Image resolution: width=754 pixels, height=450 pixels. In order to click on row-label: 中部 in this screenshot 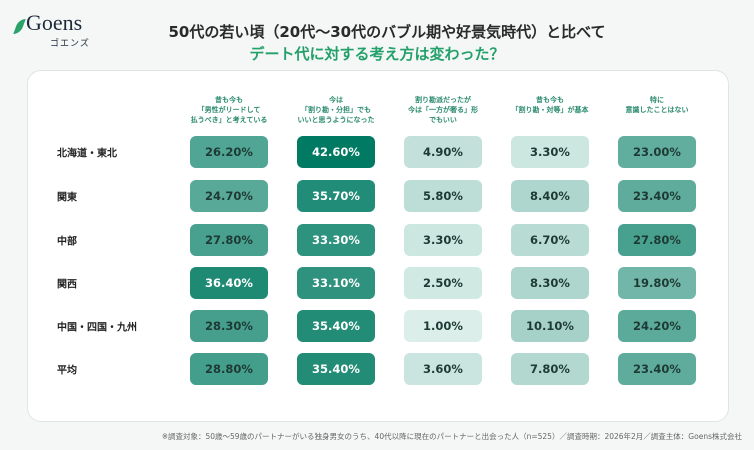, I will do `click(67, 242)`.